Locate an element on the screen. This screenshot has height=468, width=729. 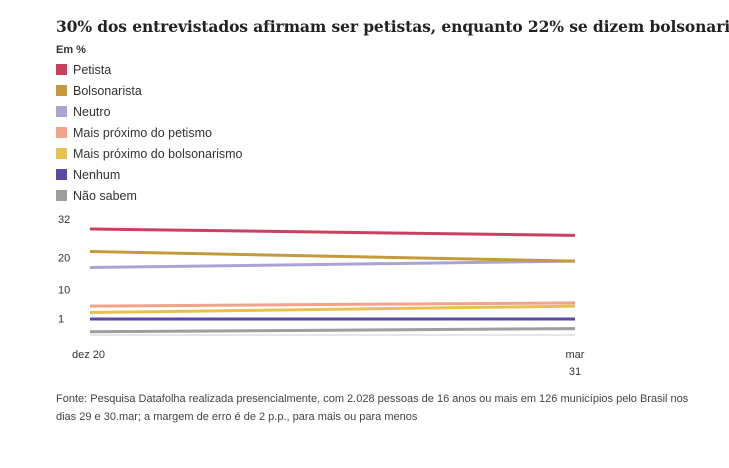
legend-item-mais-proximo-do-petismo: Mais próximo do petismo is located at coordinates (149, 132).